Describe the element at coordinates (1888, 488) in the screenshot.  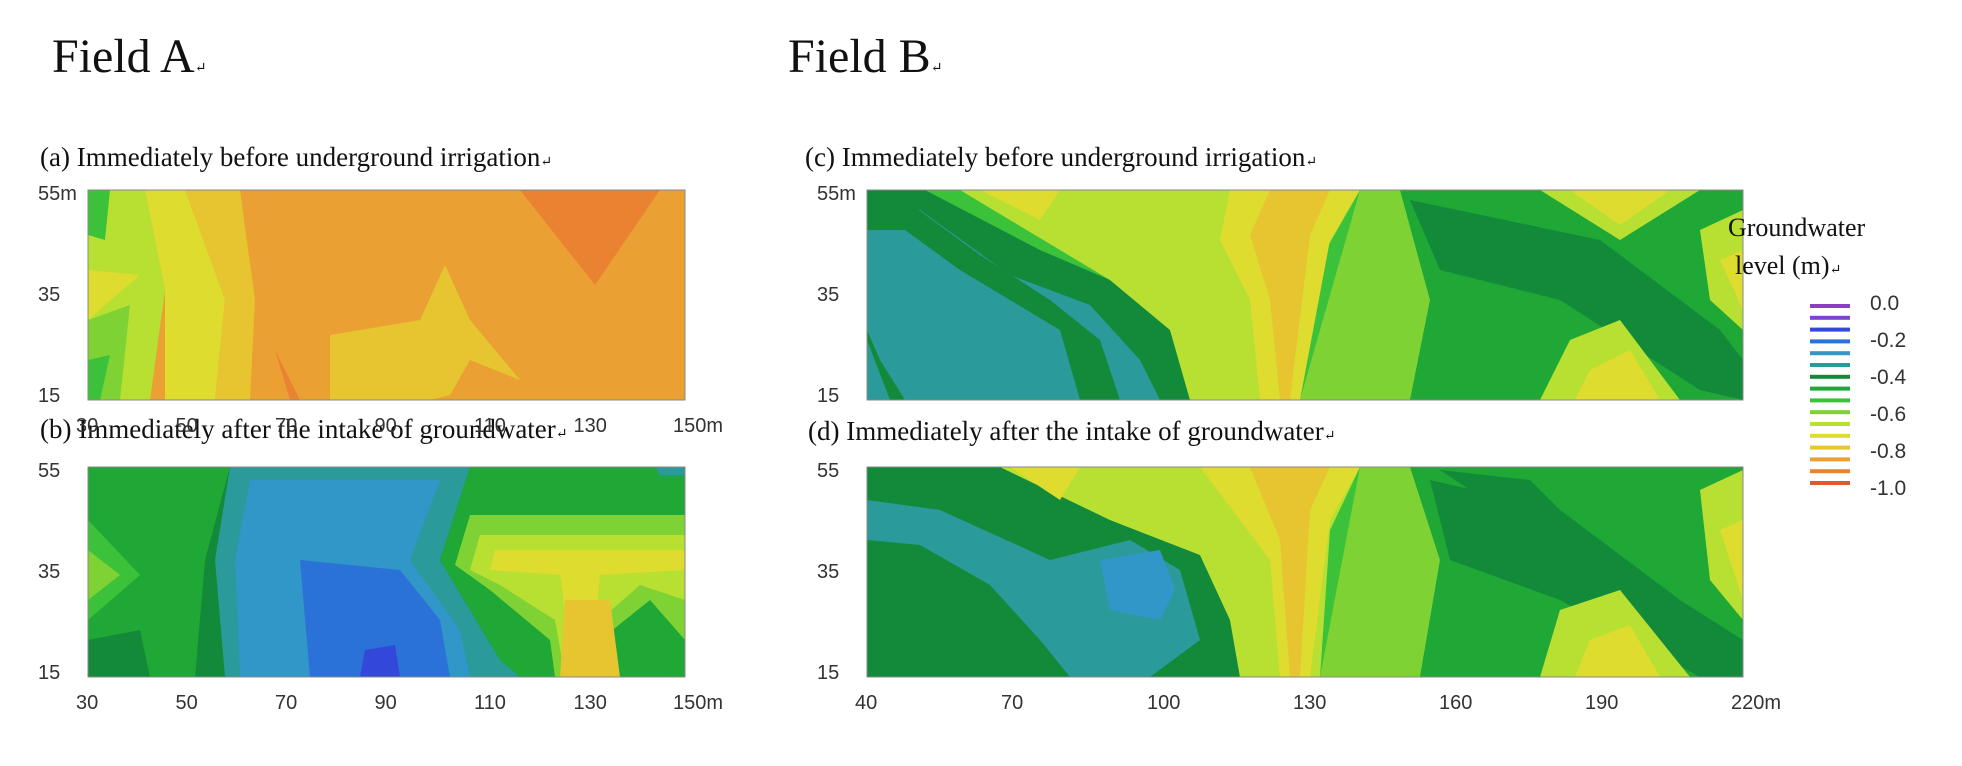
I see `legend-label: -1.0` at that location.